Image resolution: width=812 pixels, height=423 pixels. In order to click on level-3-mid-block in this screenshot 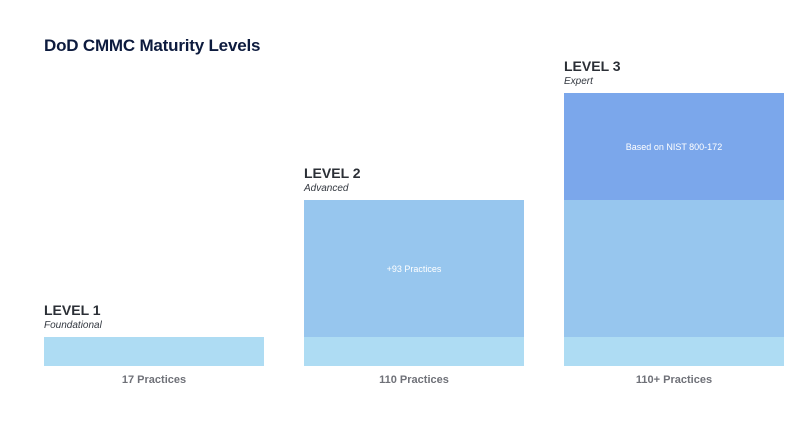, I will do `click(674, 268)`.